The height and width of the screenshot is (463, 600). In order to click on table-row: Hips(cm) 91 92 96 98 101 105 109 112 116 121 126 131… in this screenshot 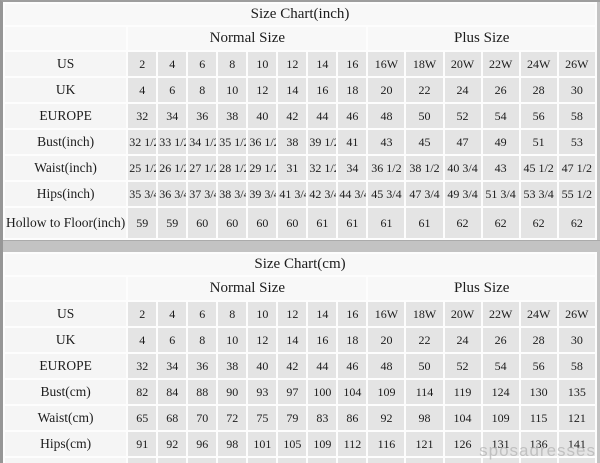, I will do `click(300, 444)`.